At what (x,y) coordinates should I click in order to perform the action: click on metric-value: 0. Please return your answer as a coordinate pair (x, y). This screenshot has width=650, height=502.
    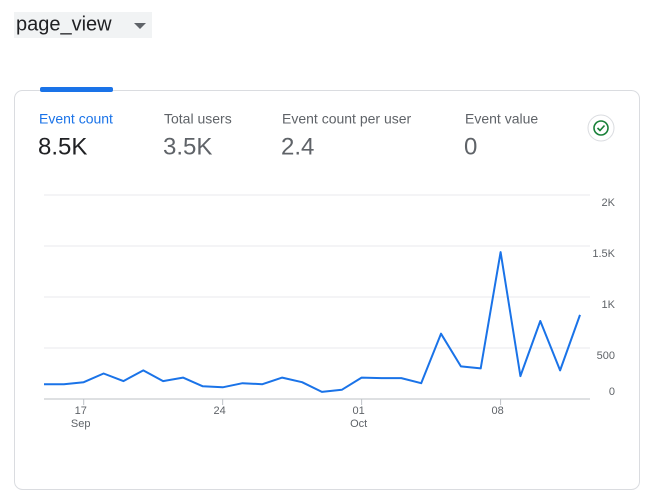
    Looking at the image, I should click on (470, 146).